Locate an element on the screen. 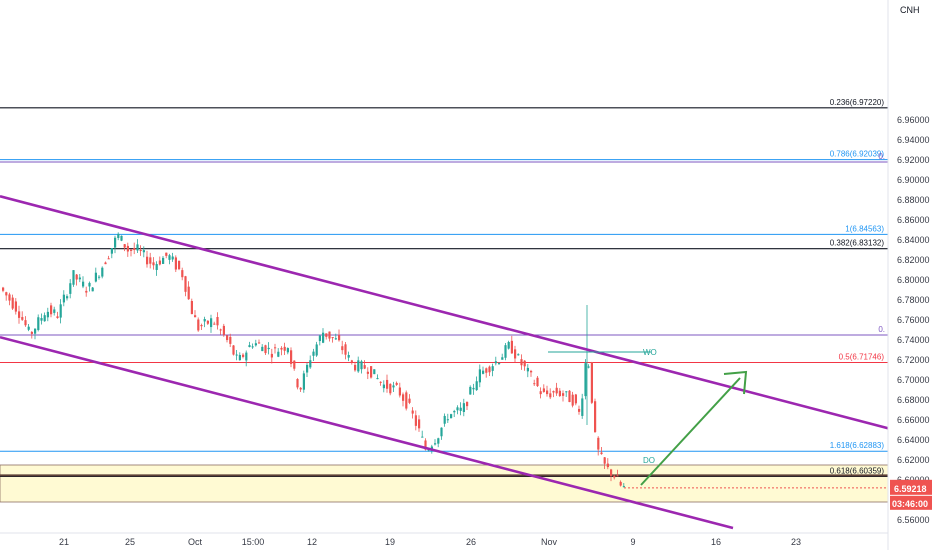  price-tick-label: 6.62000 is located at coordinates (913, 460).